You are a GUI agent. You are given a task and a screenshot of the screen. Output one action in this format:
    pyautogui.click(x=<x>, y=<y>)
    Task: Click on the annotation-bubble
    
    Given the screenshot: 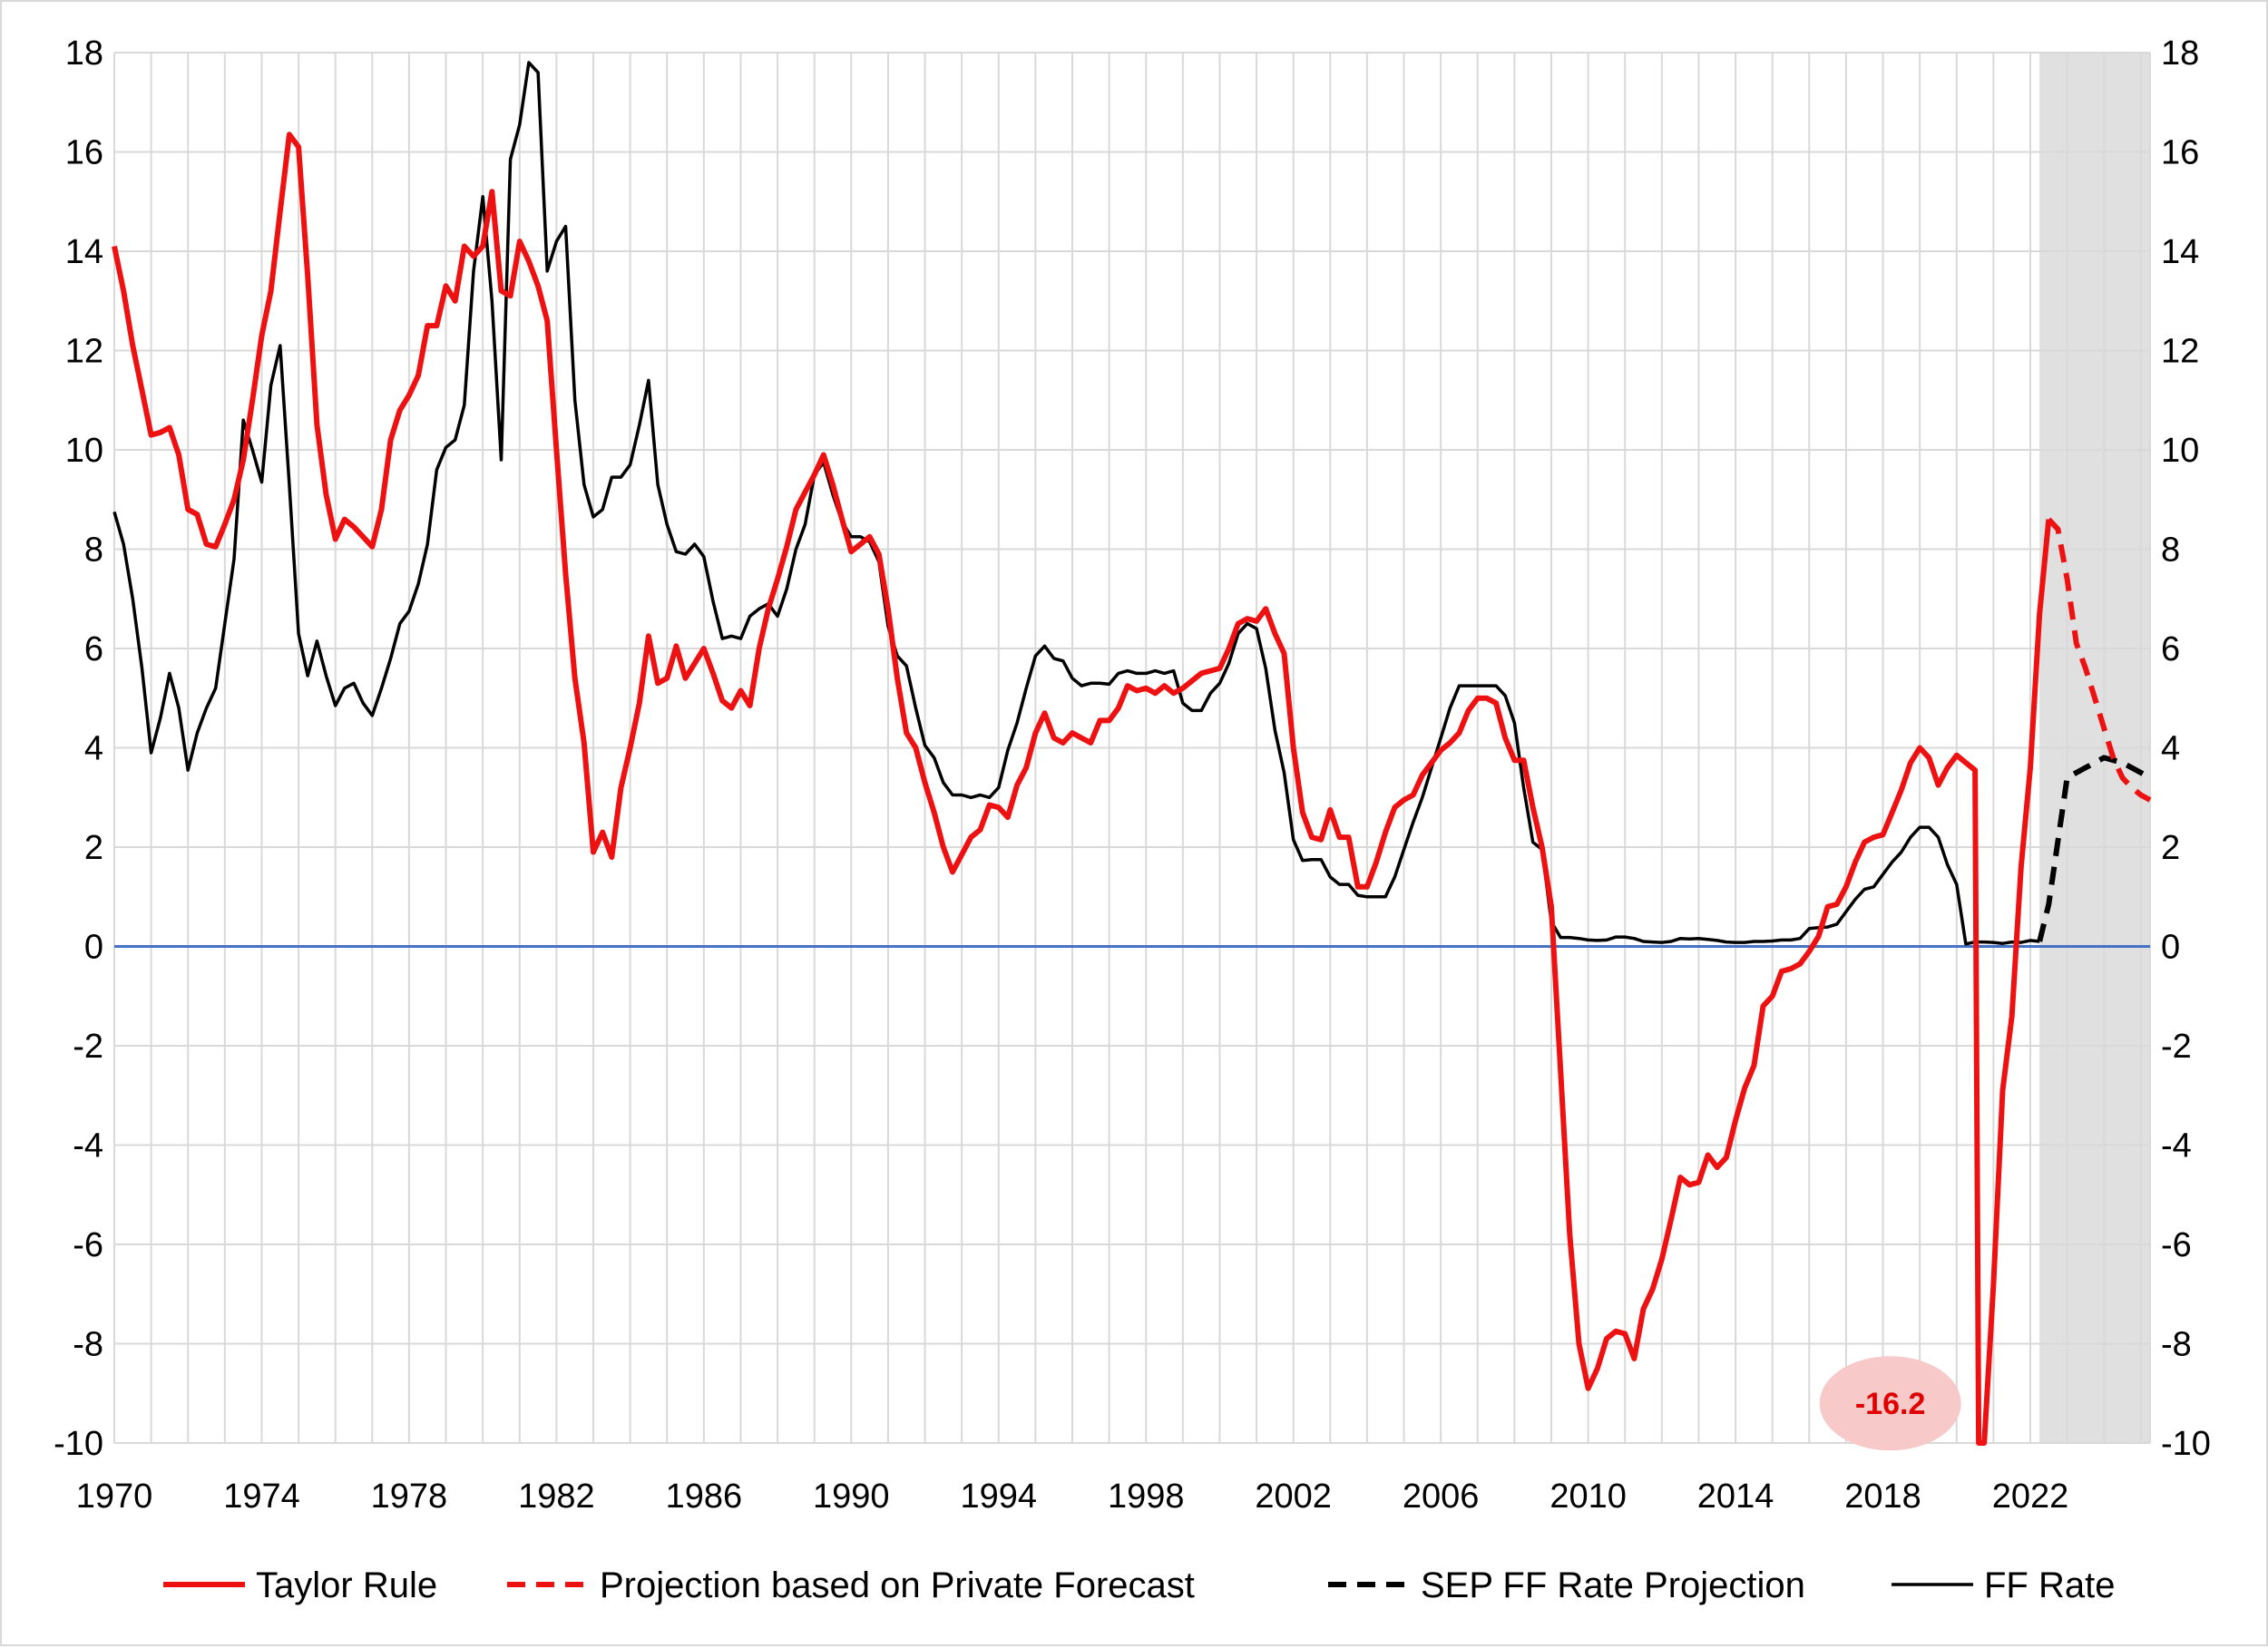 What is the action you would take?
    pyautogui.click(x=1890, y=1403)
    